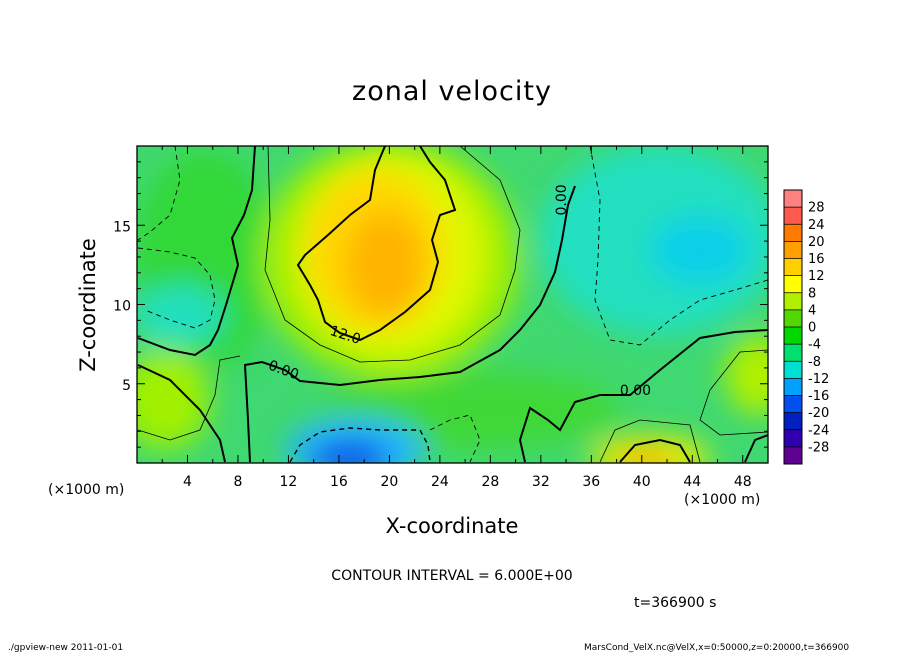 This screenshot has height=654, width=904. I want to click on colorbar-label: -4, so click(814, 345).